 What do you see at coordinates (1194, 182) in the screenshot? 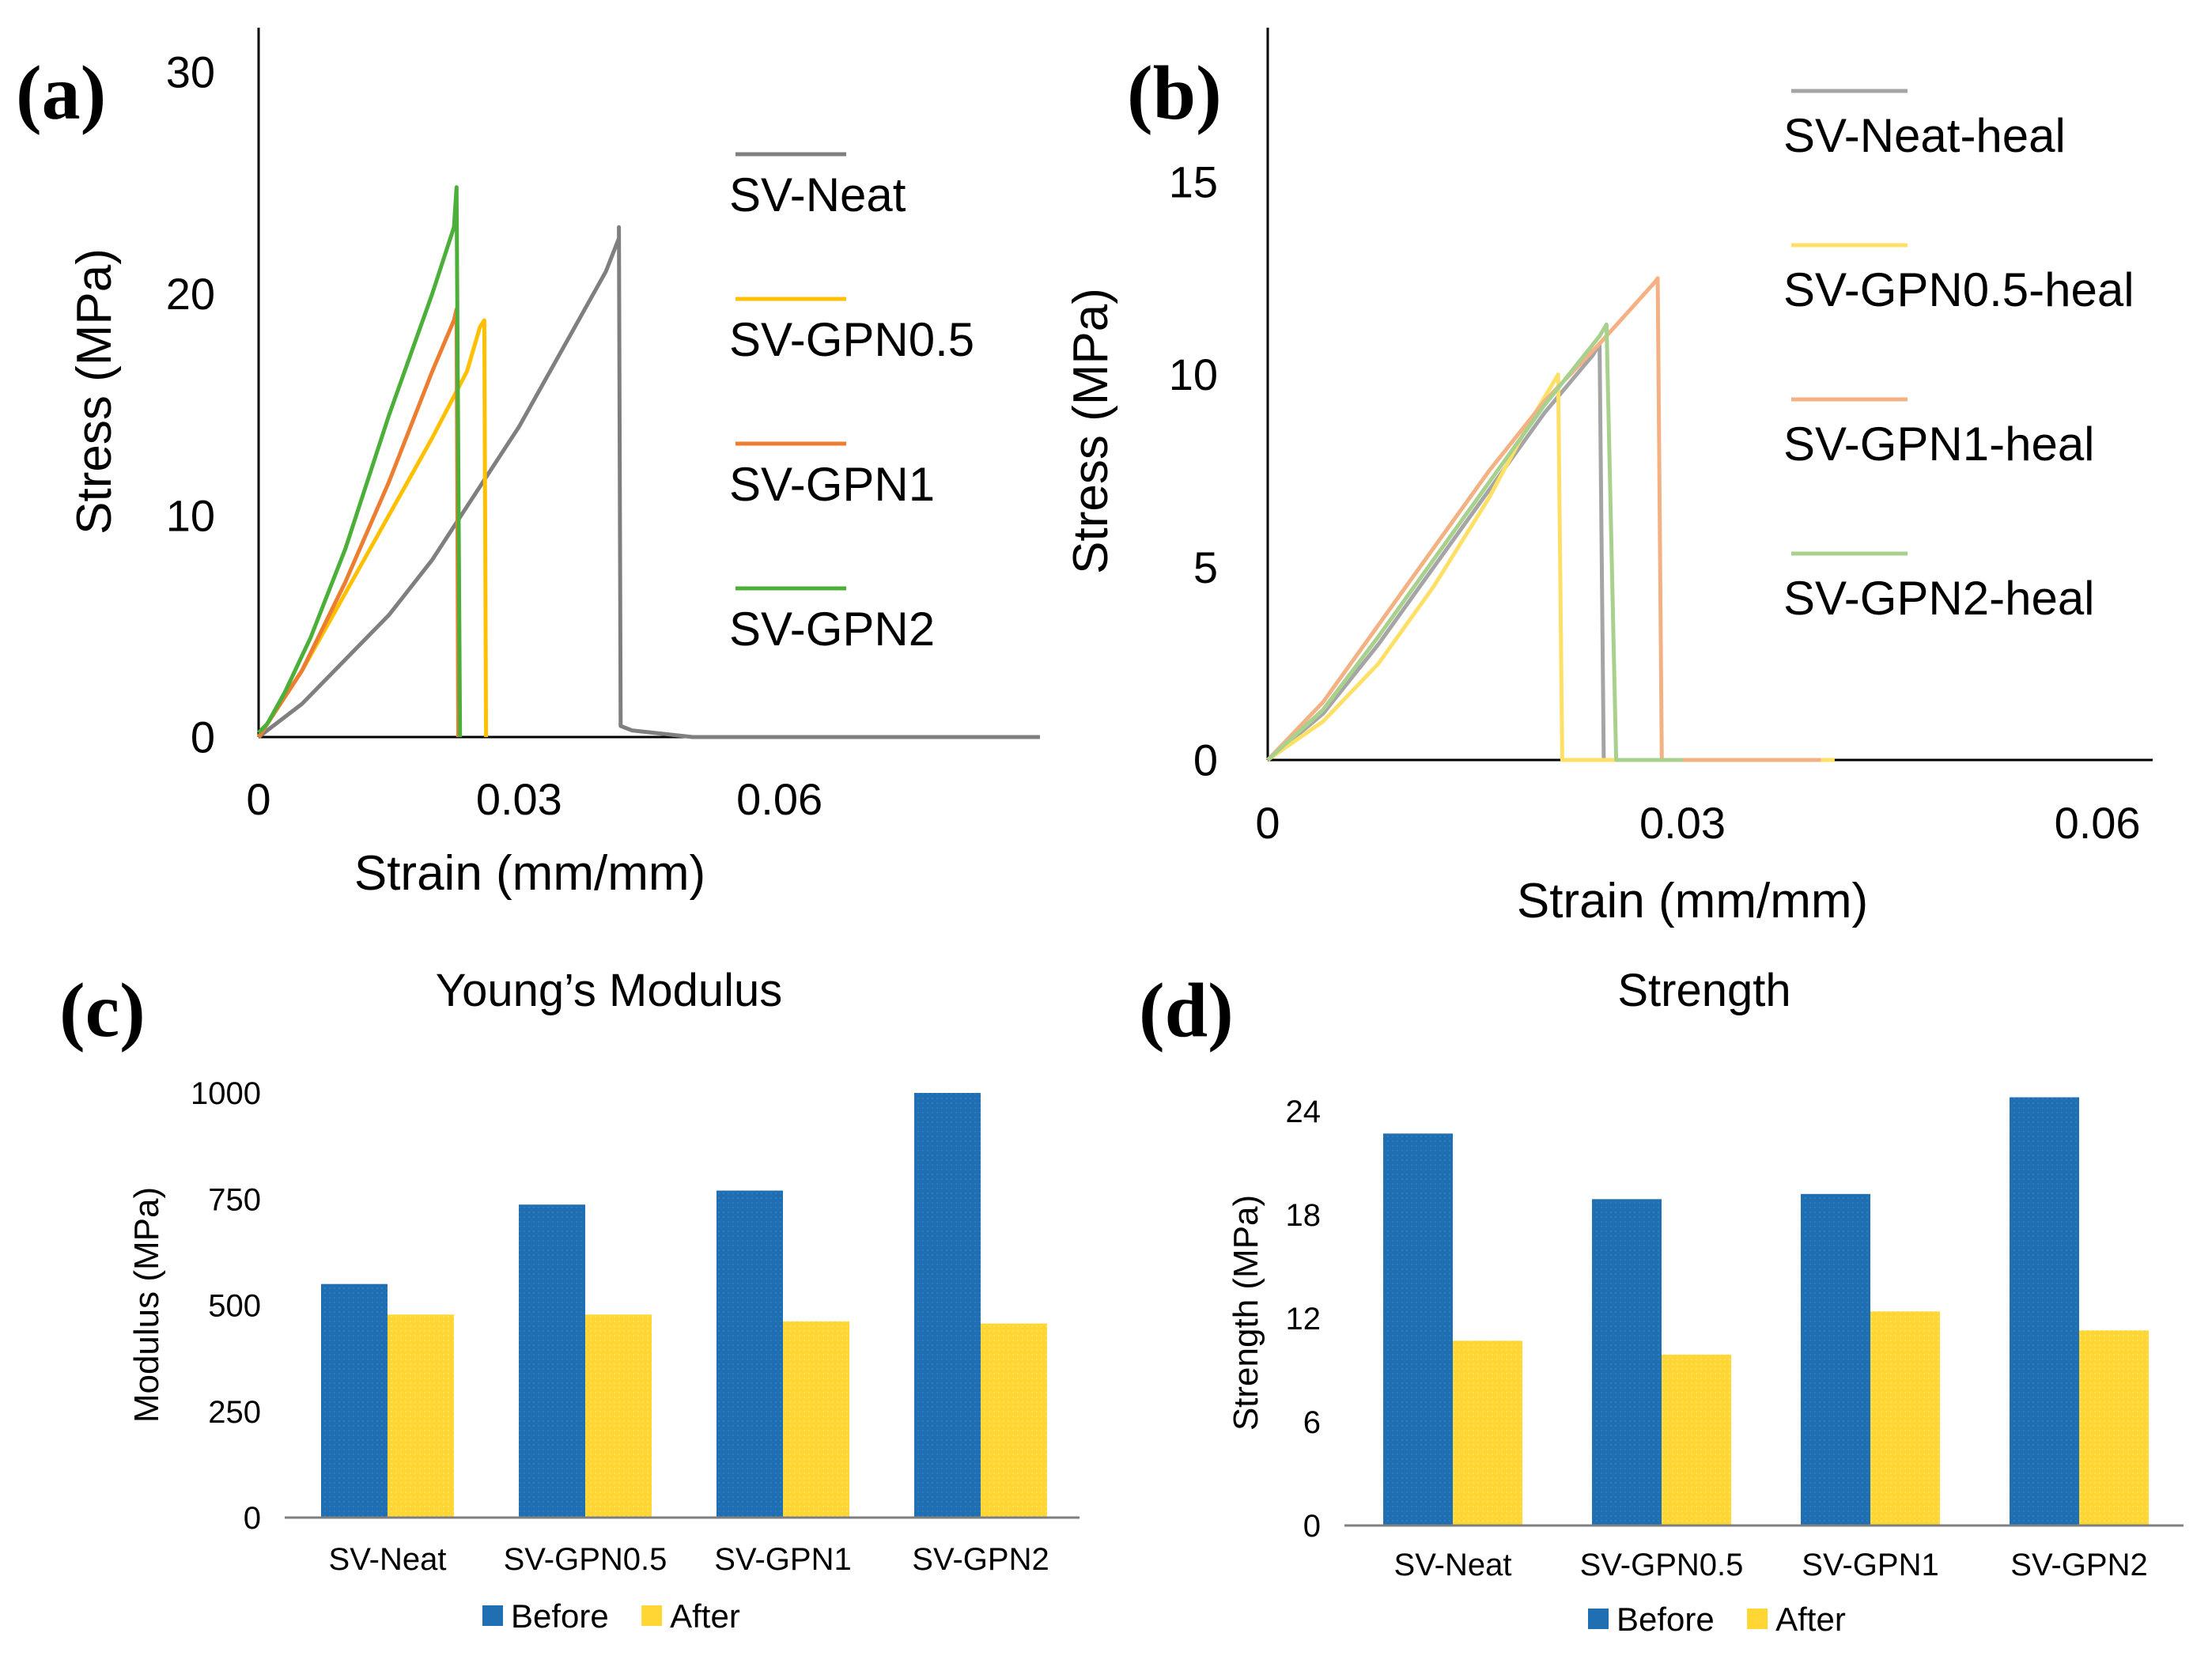
I see `panel-b-ytick-label: 15` at bounding box center [1194, 182].